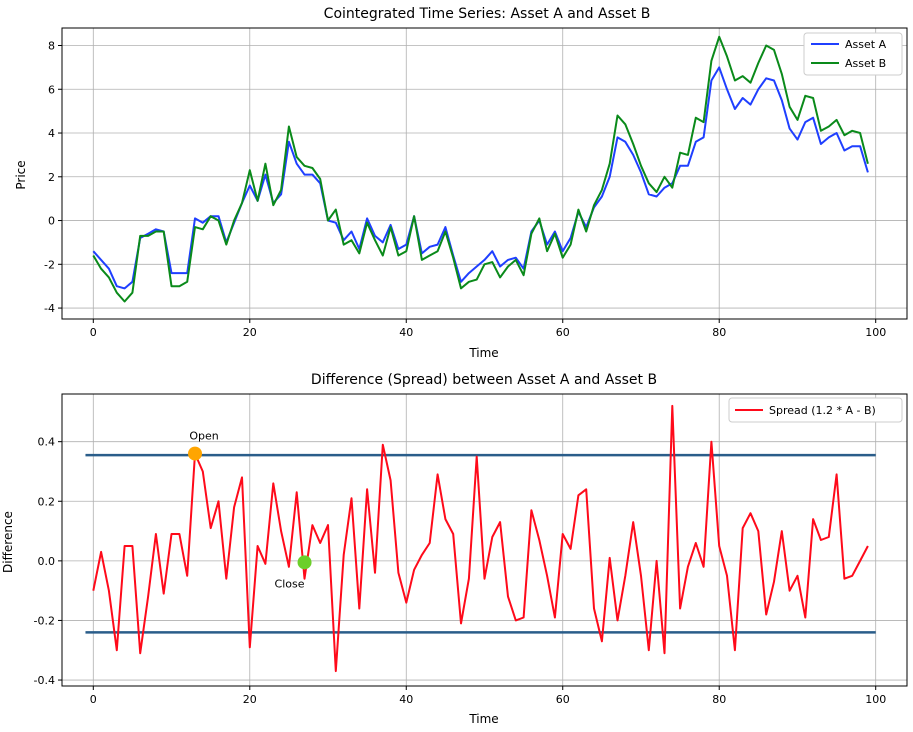 The width and height of the screenshot is (913, 732). What do you see at coordinates (304, 562) in the screenshot?
I see `annotation-marker-close` at bounding box center [304, 562].